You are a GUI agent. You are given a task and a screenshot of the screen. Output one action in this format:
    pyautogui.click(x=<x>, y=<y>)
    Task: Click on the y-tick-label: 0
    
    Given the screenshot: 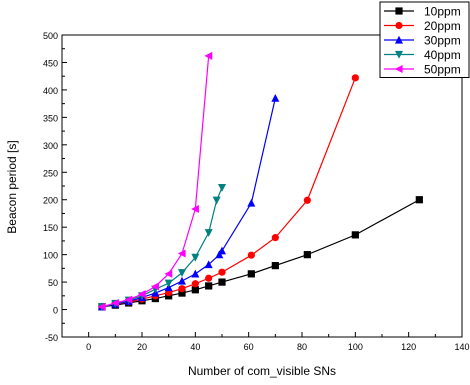 What is the action you would take?
    pyautogui.click(x=55, y=311)
    